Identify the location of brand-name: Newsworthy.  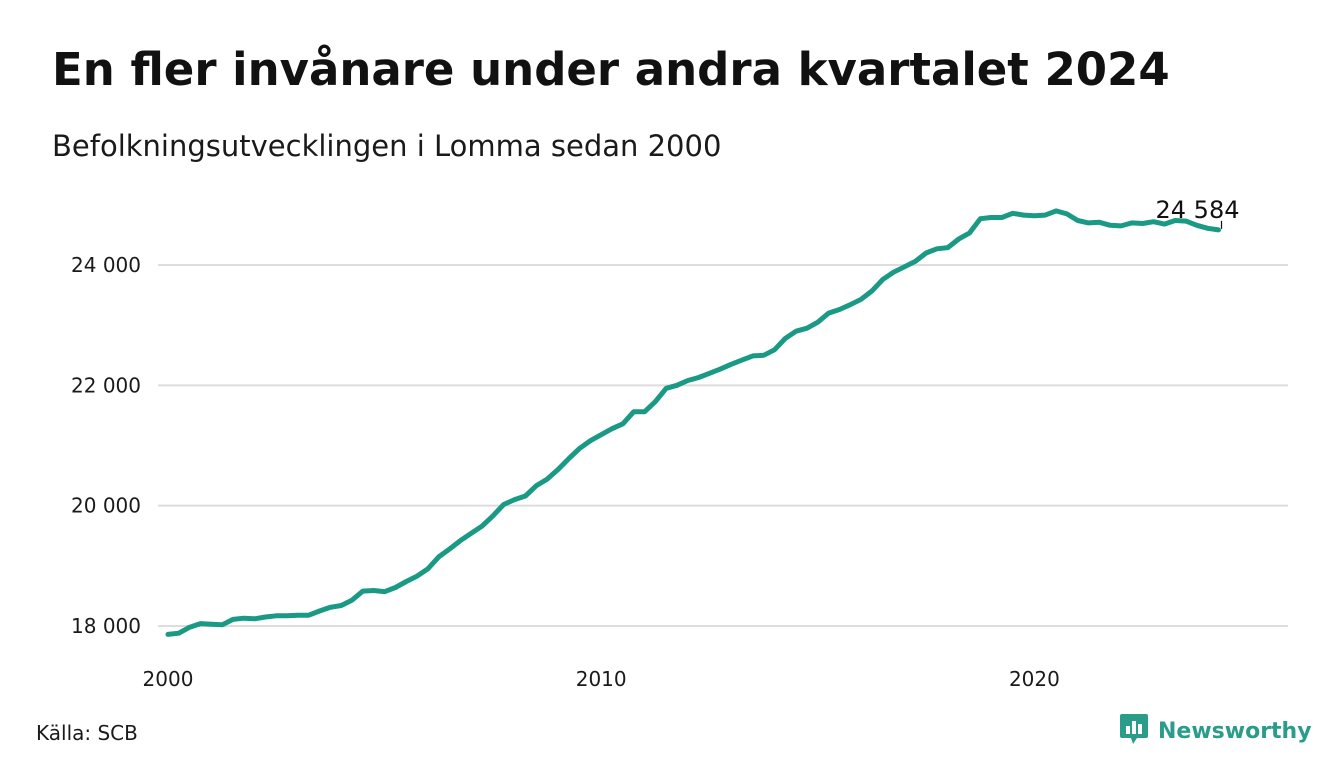
(1235, 731).